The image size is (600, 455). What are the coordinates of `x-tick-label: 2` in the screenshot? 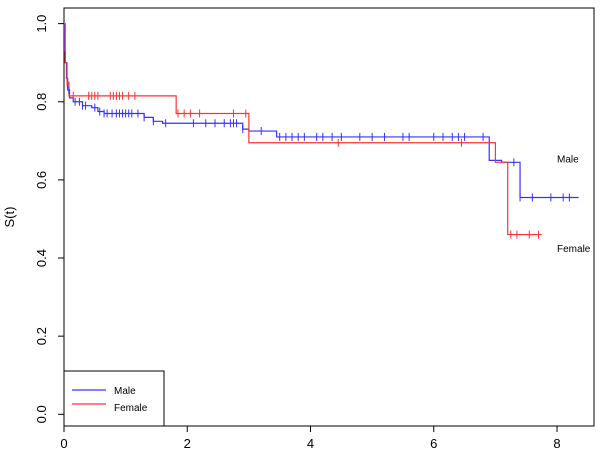 It's located at (187, 443).